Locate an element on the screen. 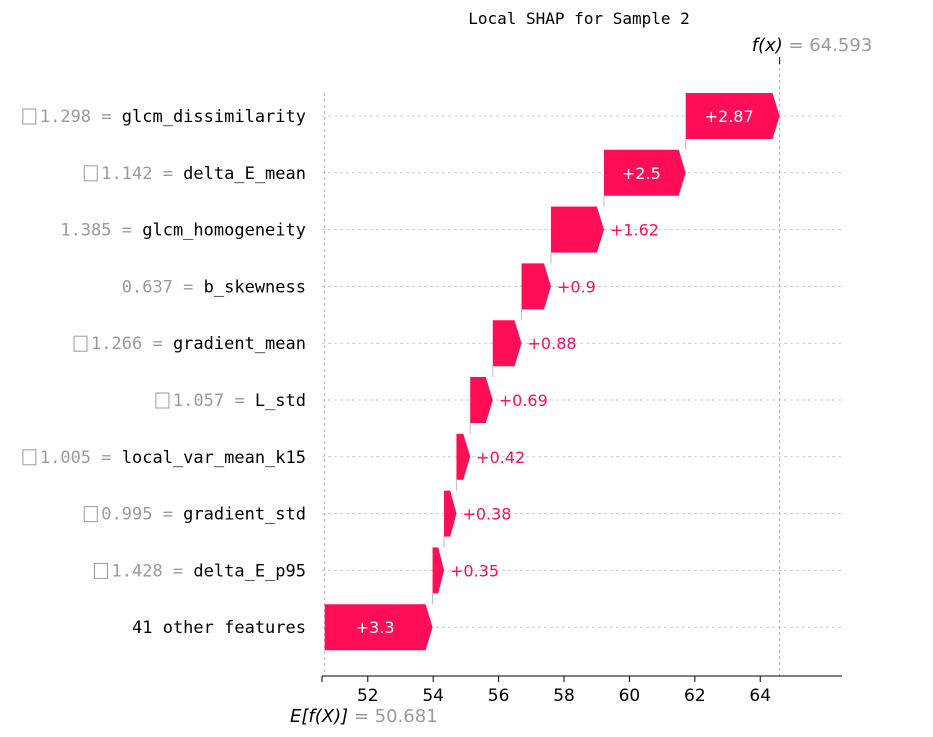  feature-label: 0.995 = gradient_std is located at coordinates (203, 515).